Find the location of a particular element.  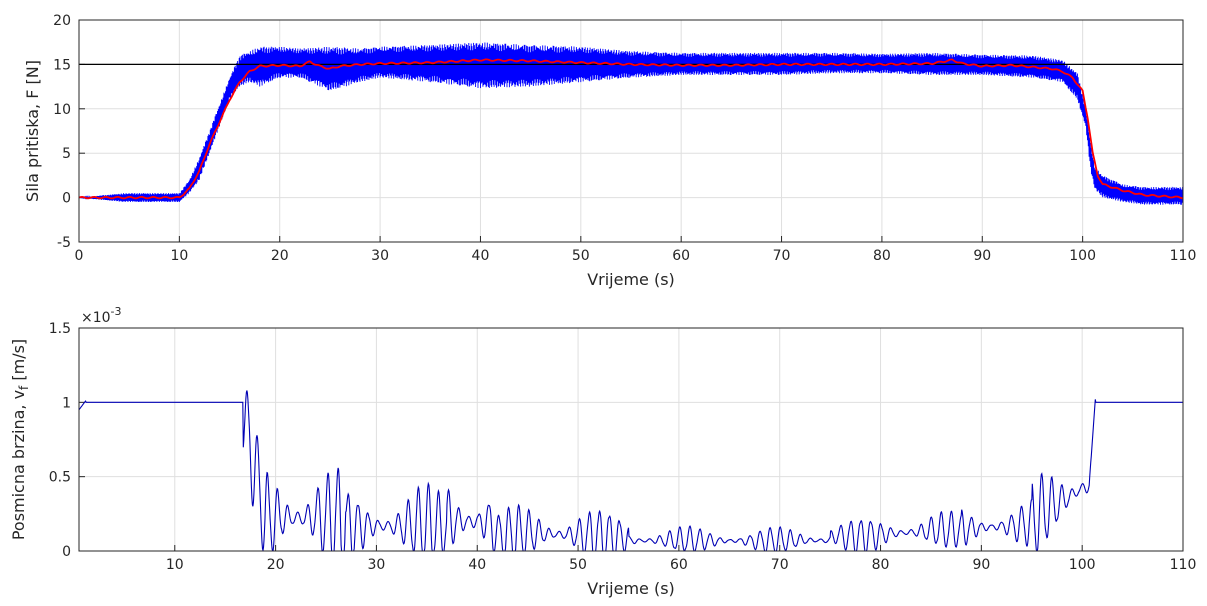

y-tick-label: 1.5 is located at coordinates (60, 329).